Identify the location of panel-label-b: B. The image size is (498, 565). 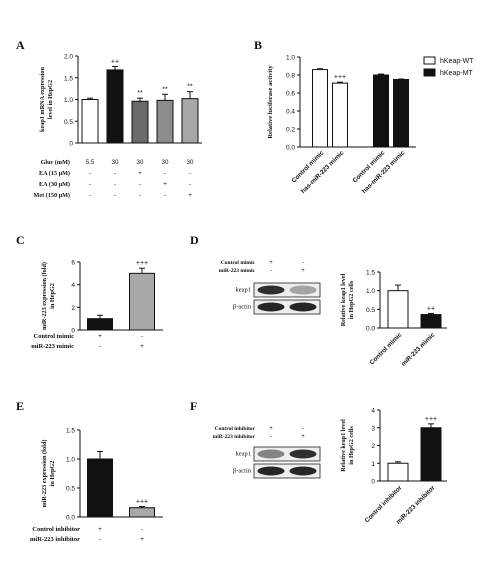
(258, 45).